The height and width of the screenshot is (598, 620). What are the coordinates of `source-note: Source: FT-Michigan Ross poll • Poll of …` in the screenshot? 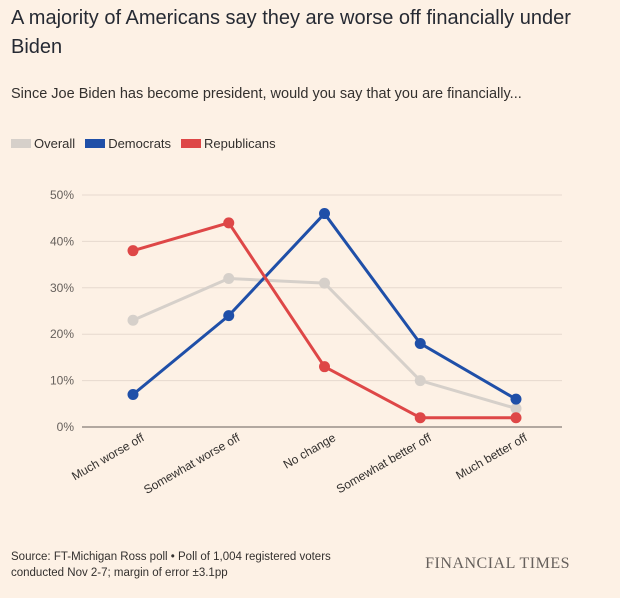 It's located at (196, 565).